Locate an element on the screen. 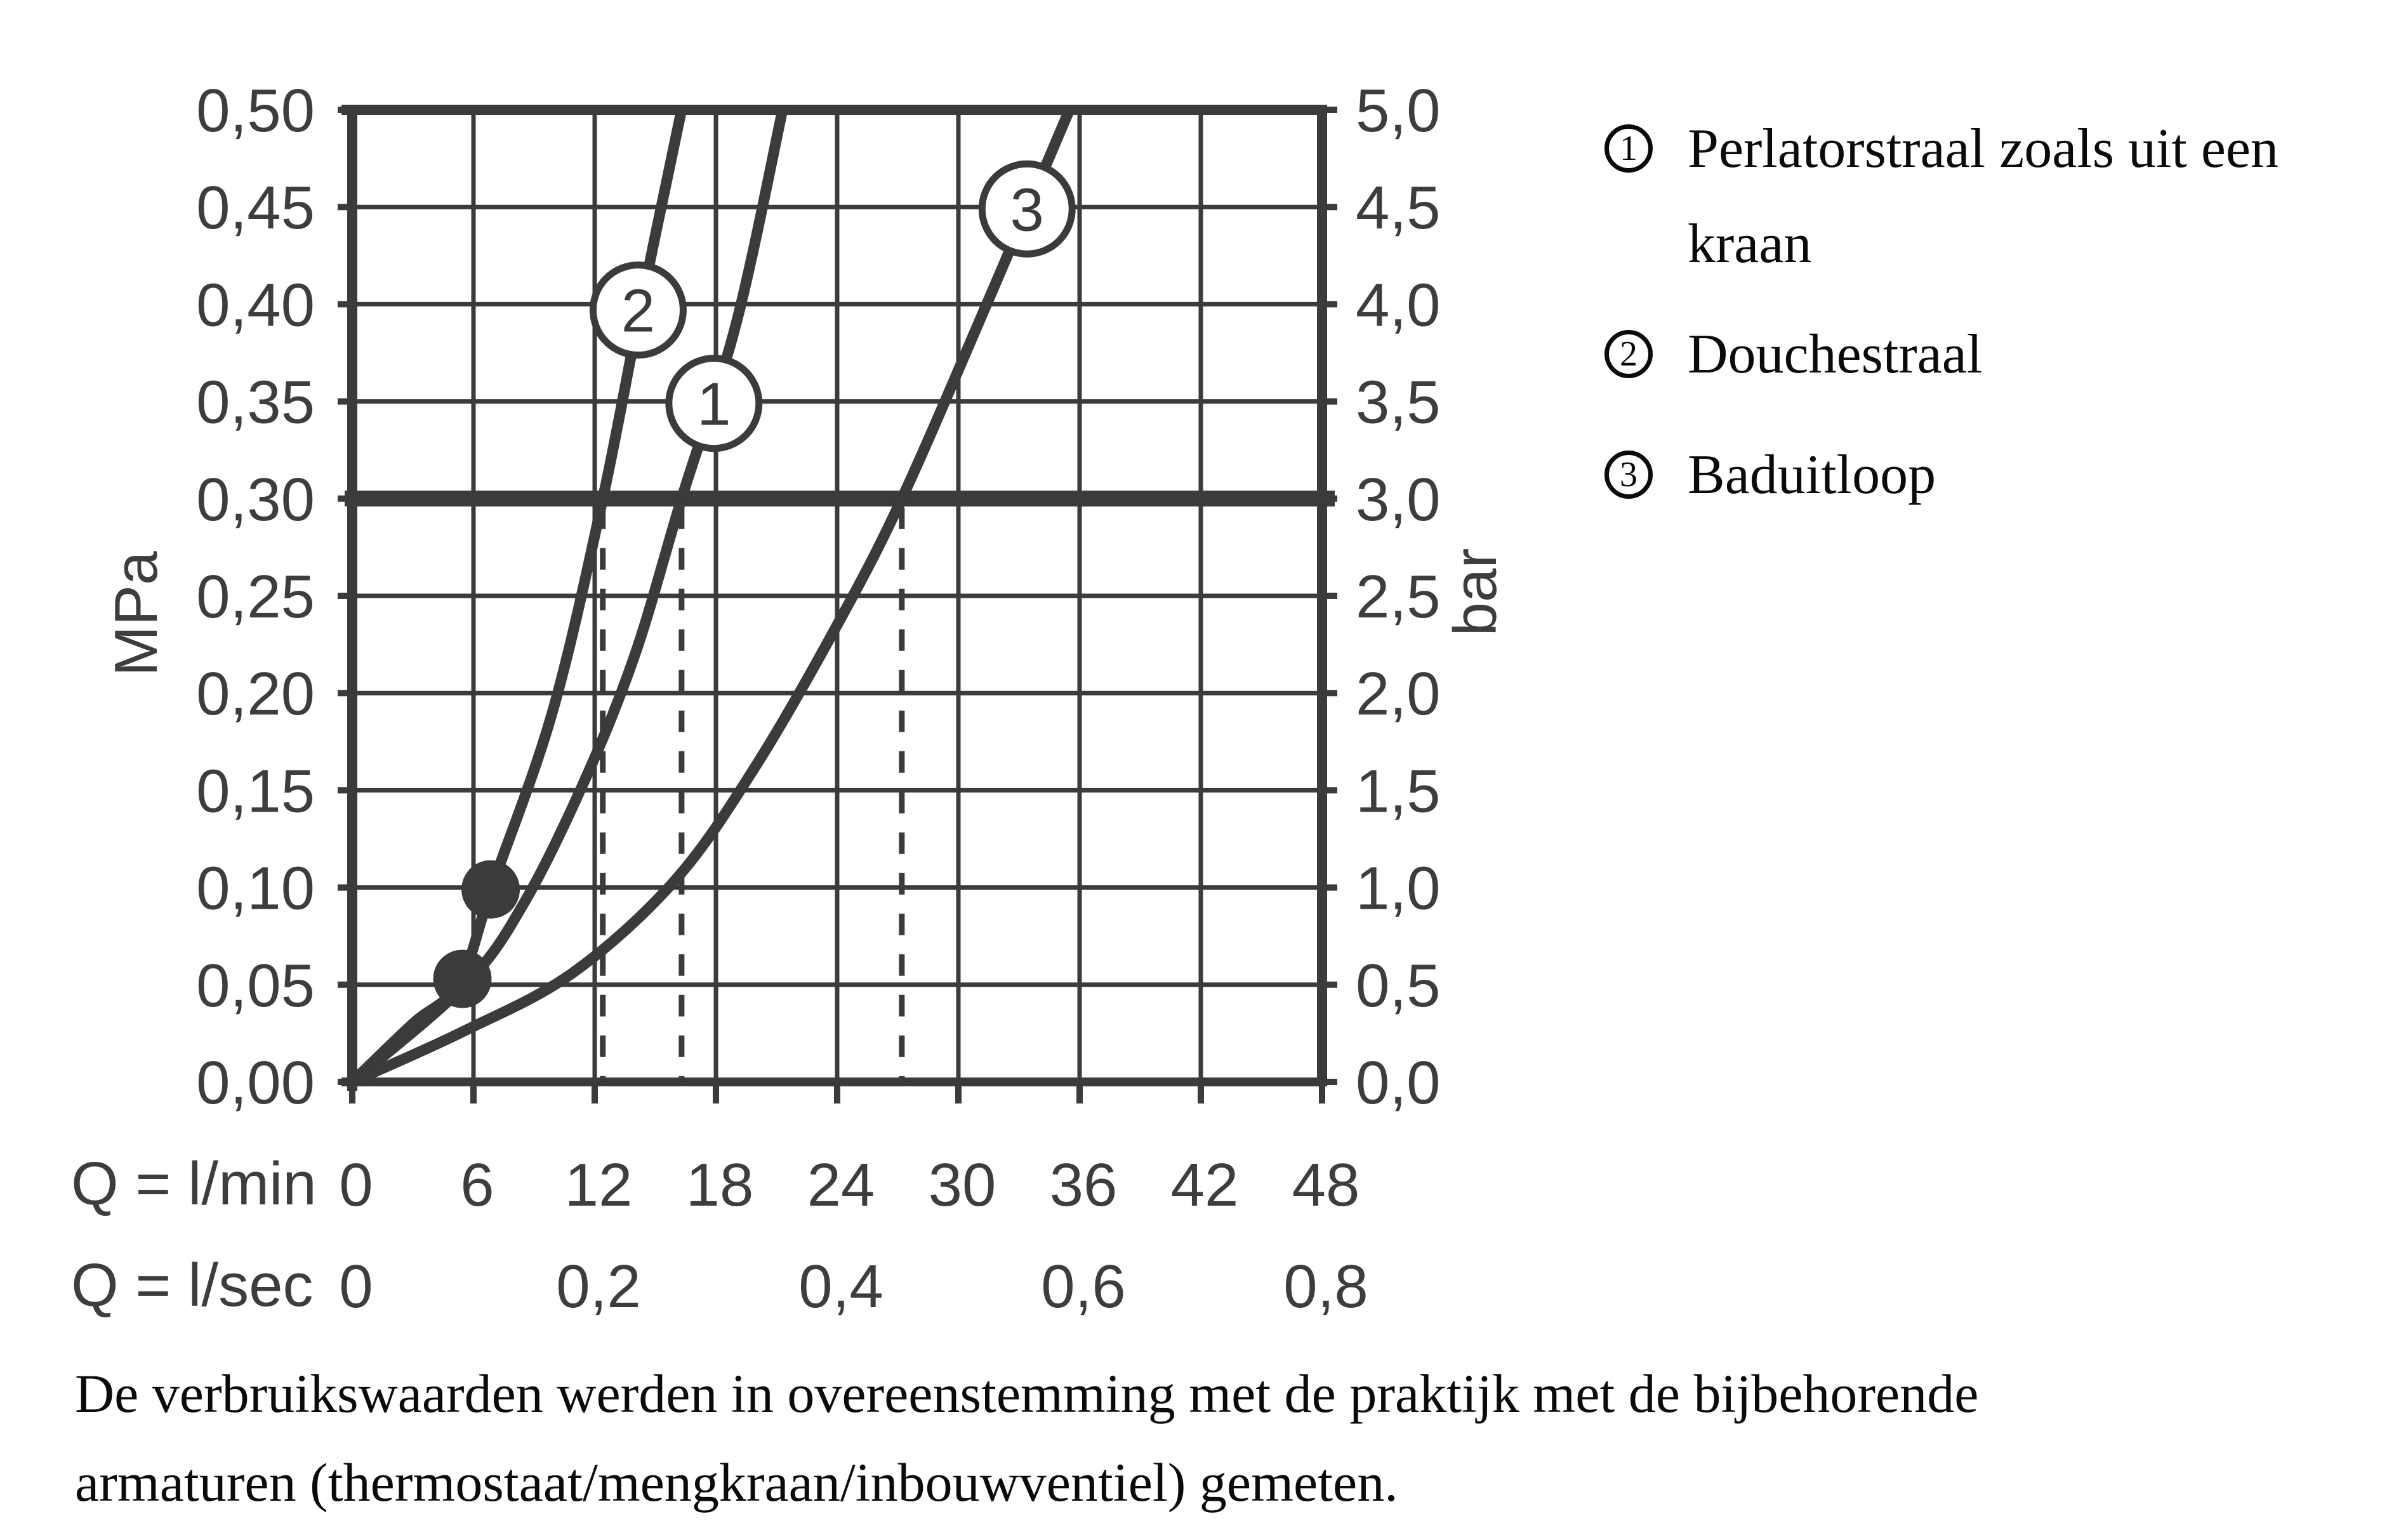  curve-2-label-circle is located at coordinates (638, 310).